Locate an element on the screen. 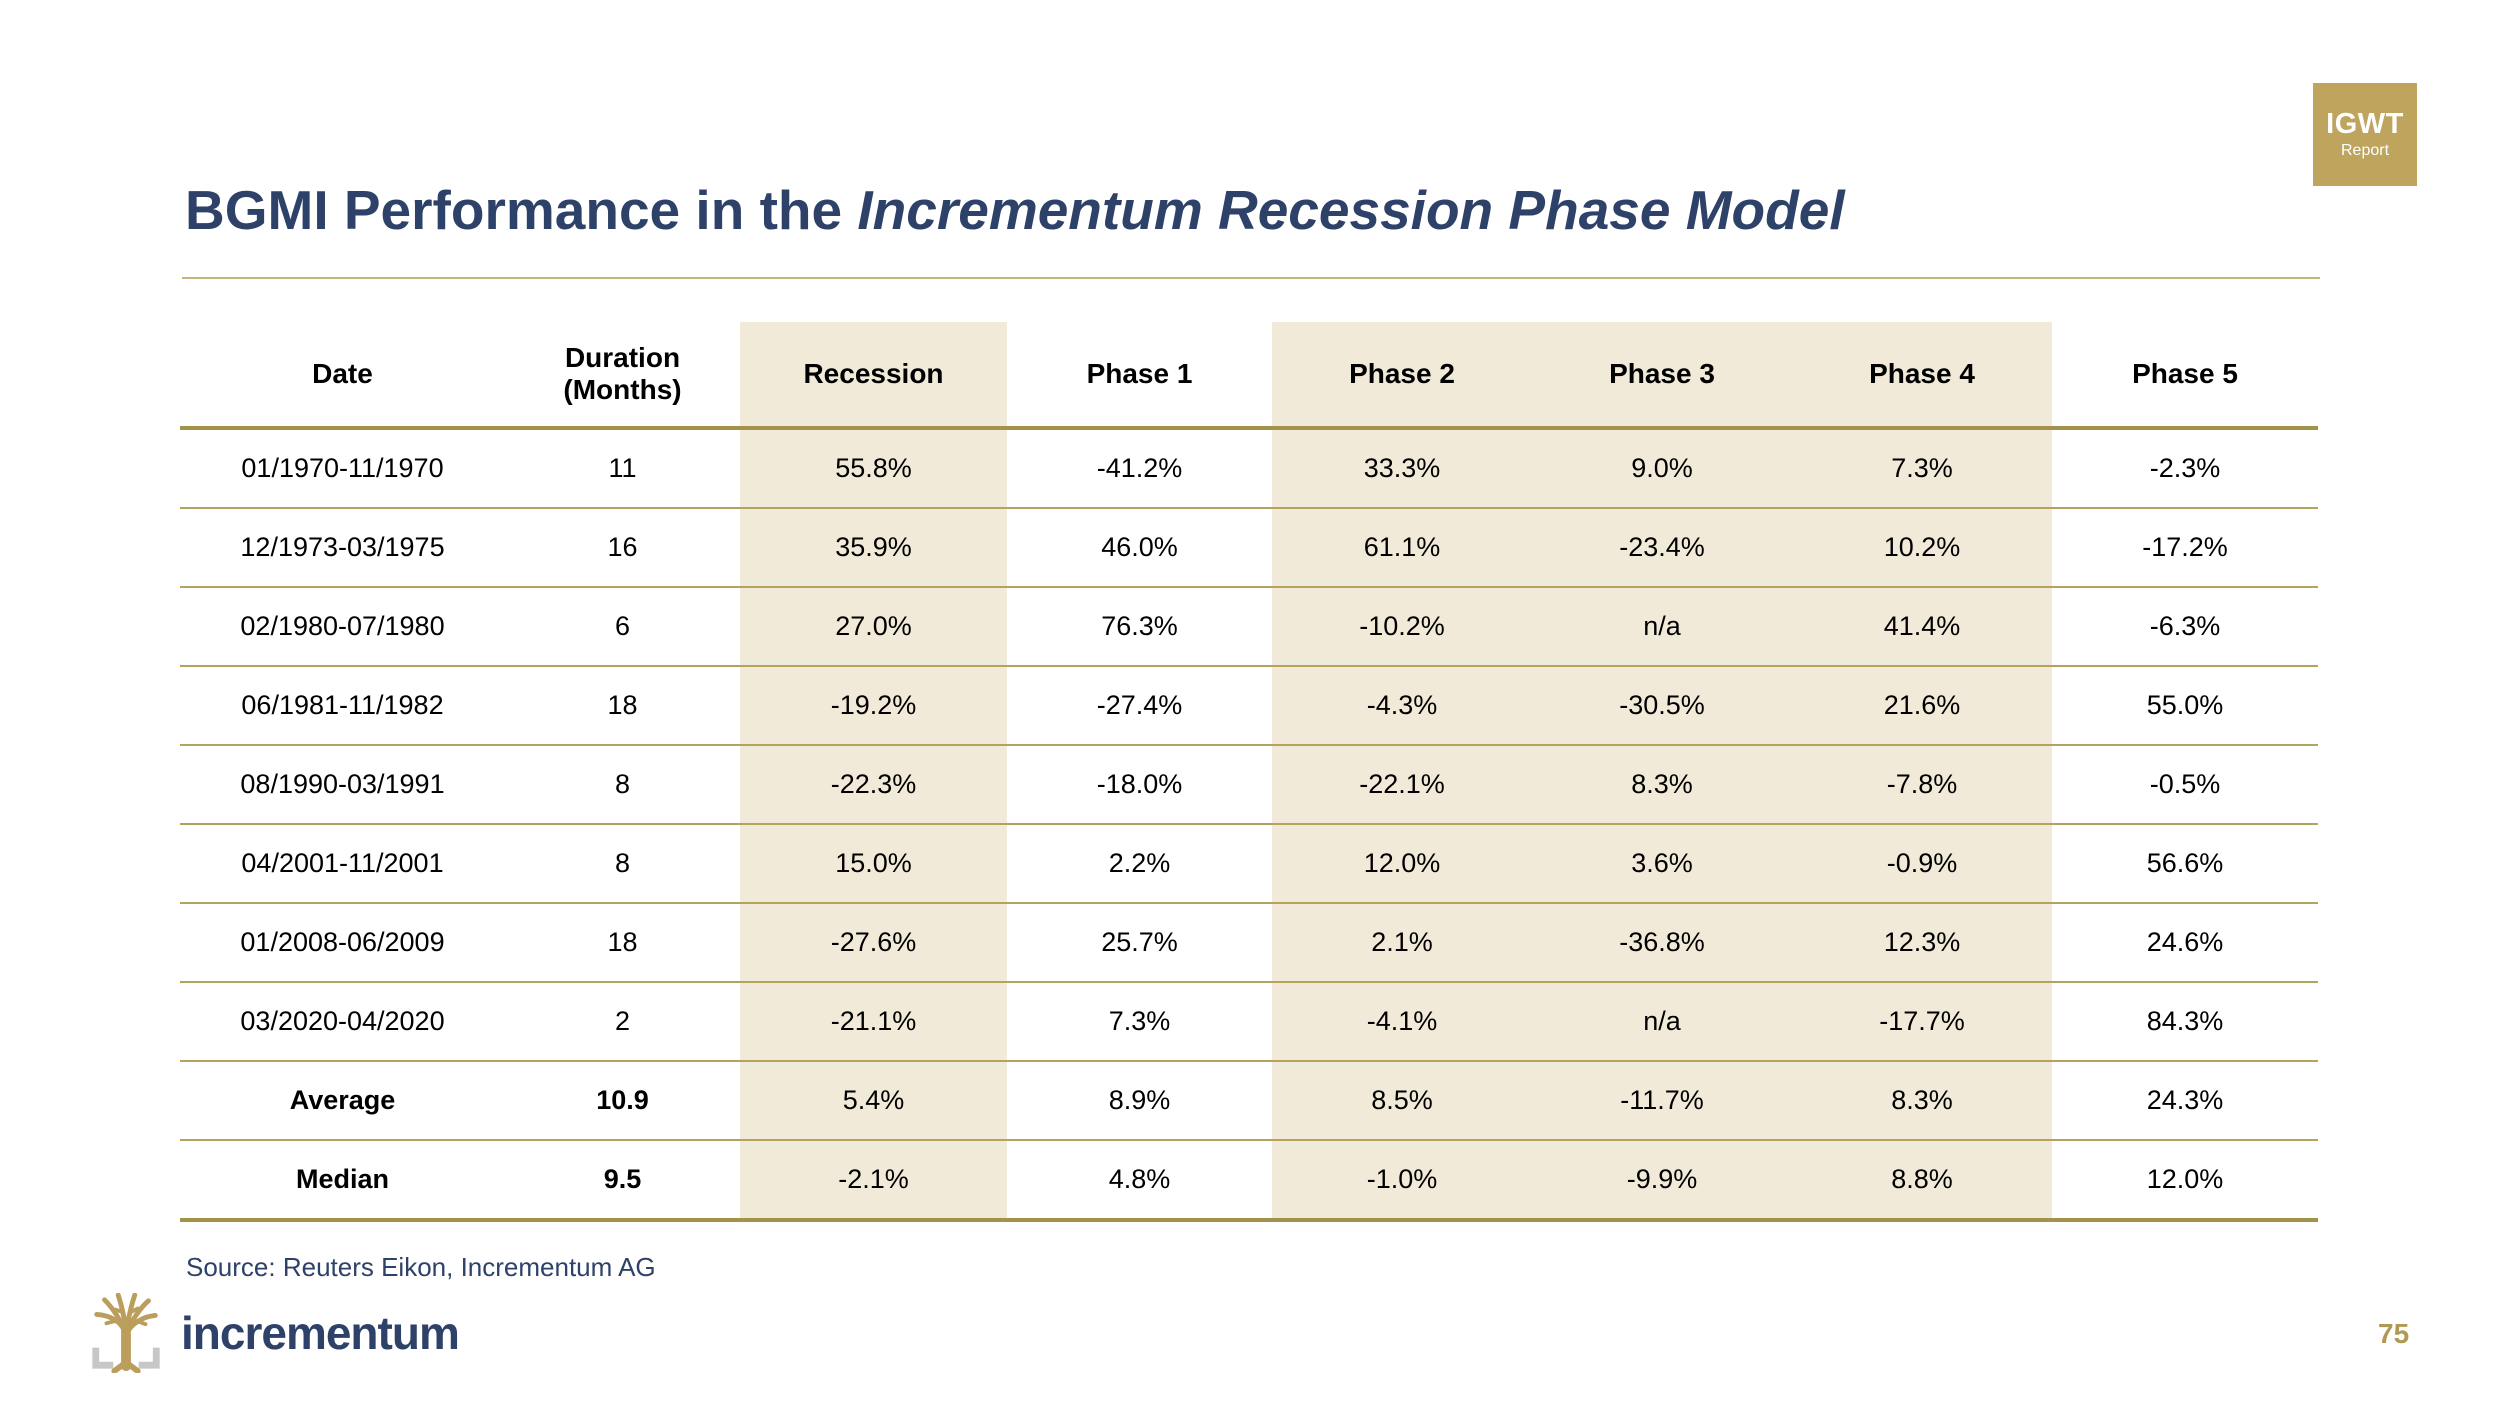  phase1-value-cell: 8.9% is located at coordinates (1139, 1101).